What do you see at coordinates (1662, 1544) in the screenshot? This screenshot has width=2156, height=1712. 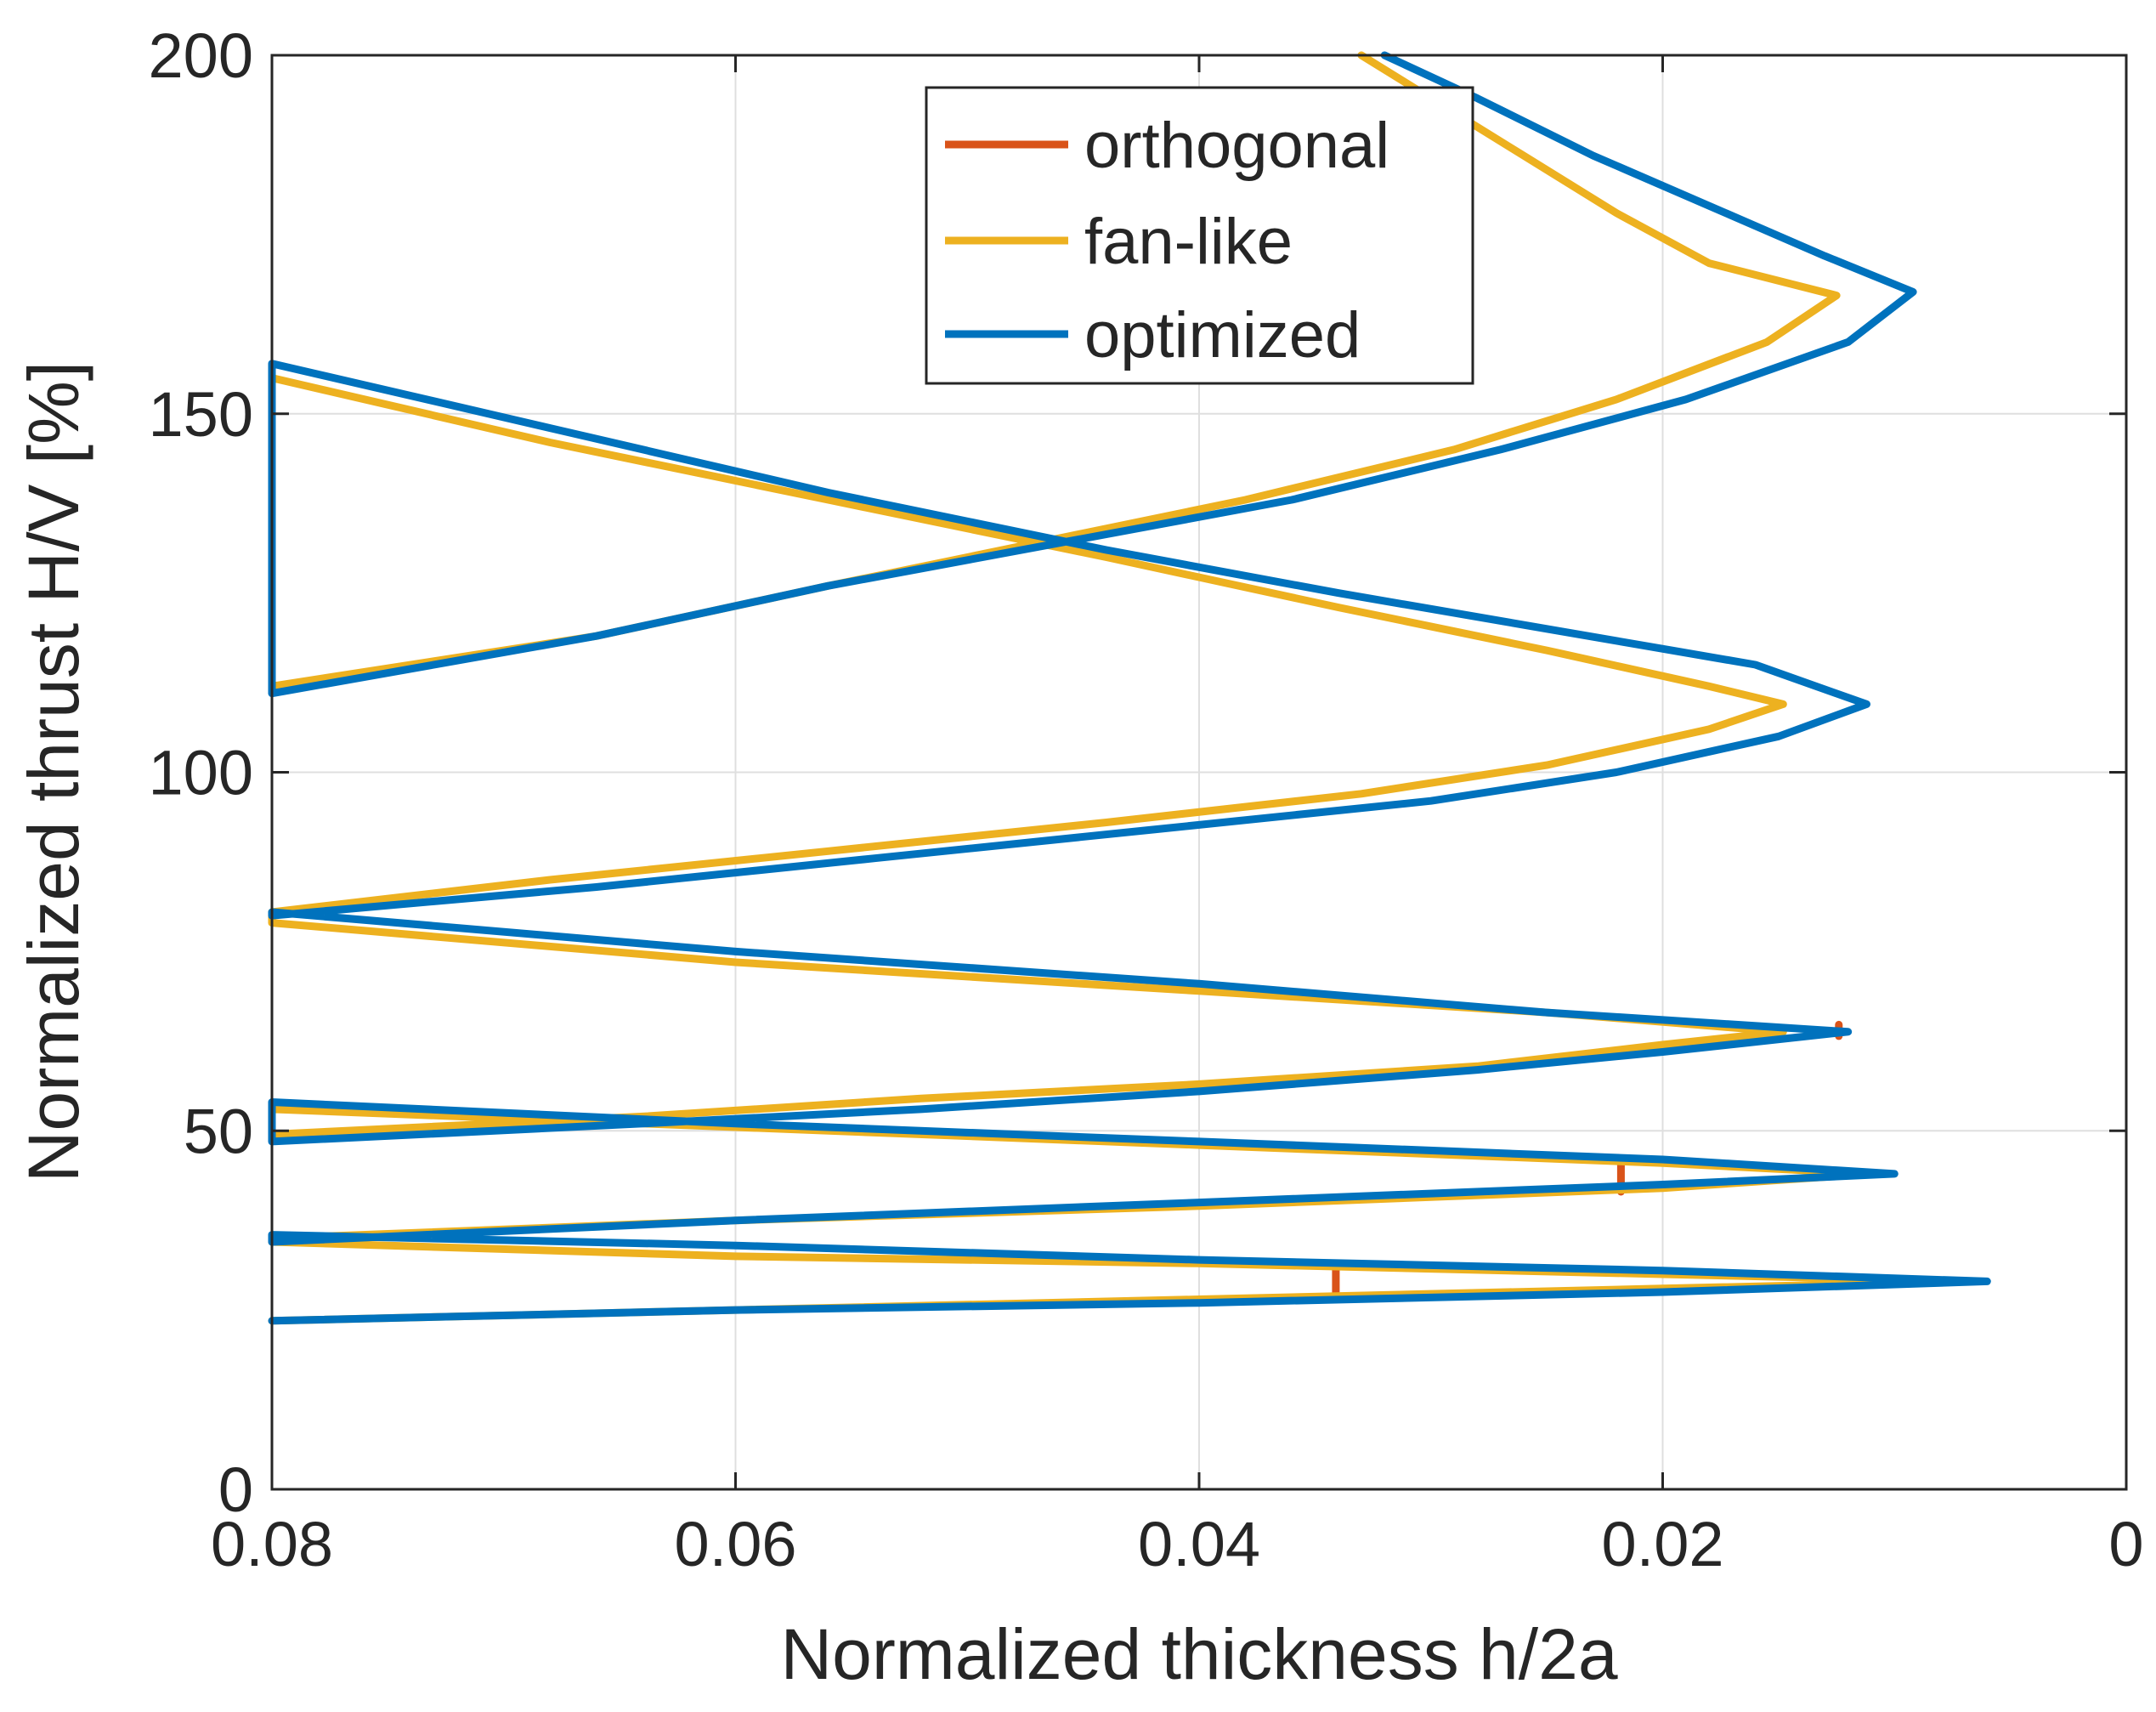 I see `x-tick-label: 0.02` at bounding box center [1662, 1544].